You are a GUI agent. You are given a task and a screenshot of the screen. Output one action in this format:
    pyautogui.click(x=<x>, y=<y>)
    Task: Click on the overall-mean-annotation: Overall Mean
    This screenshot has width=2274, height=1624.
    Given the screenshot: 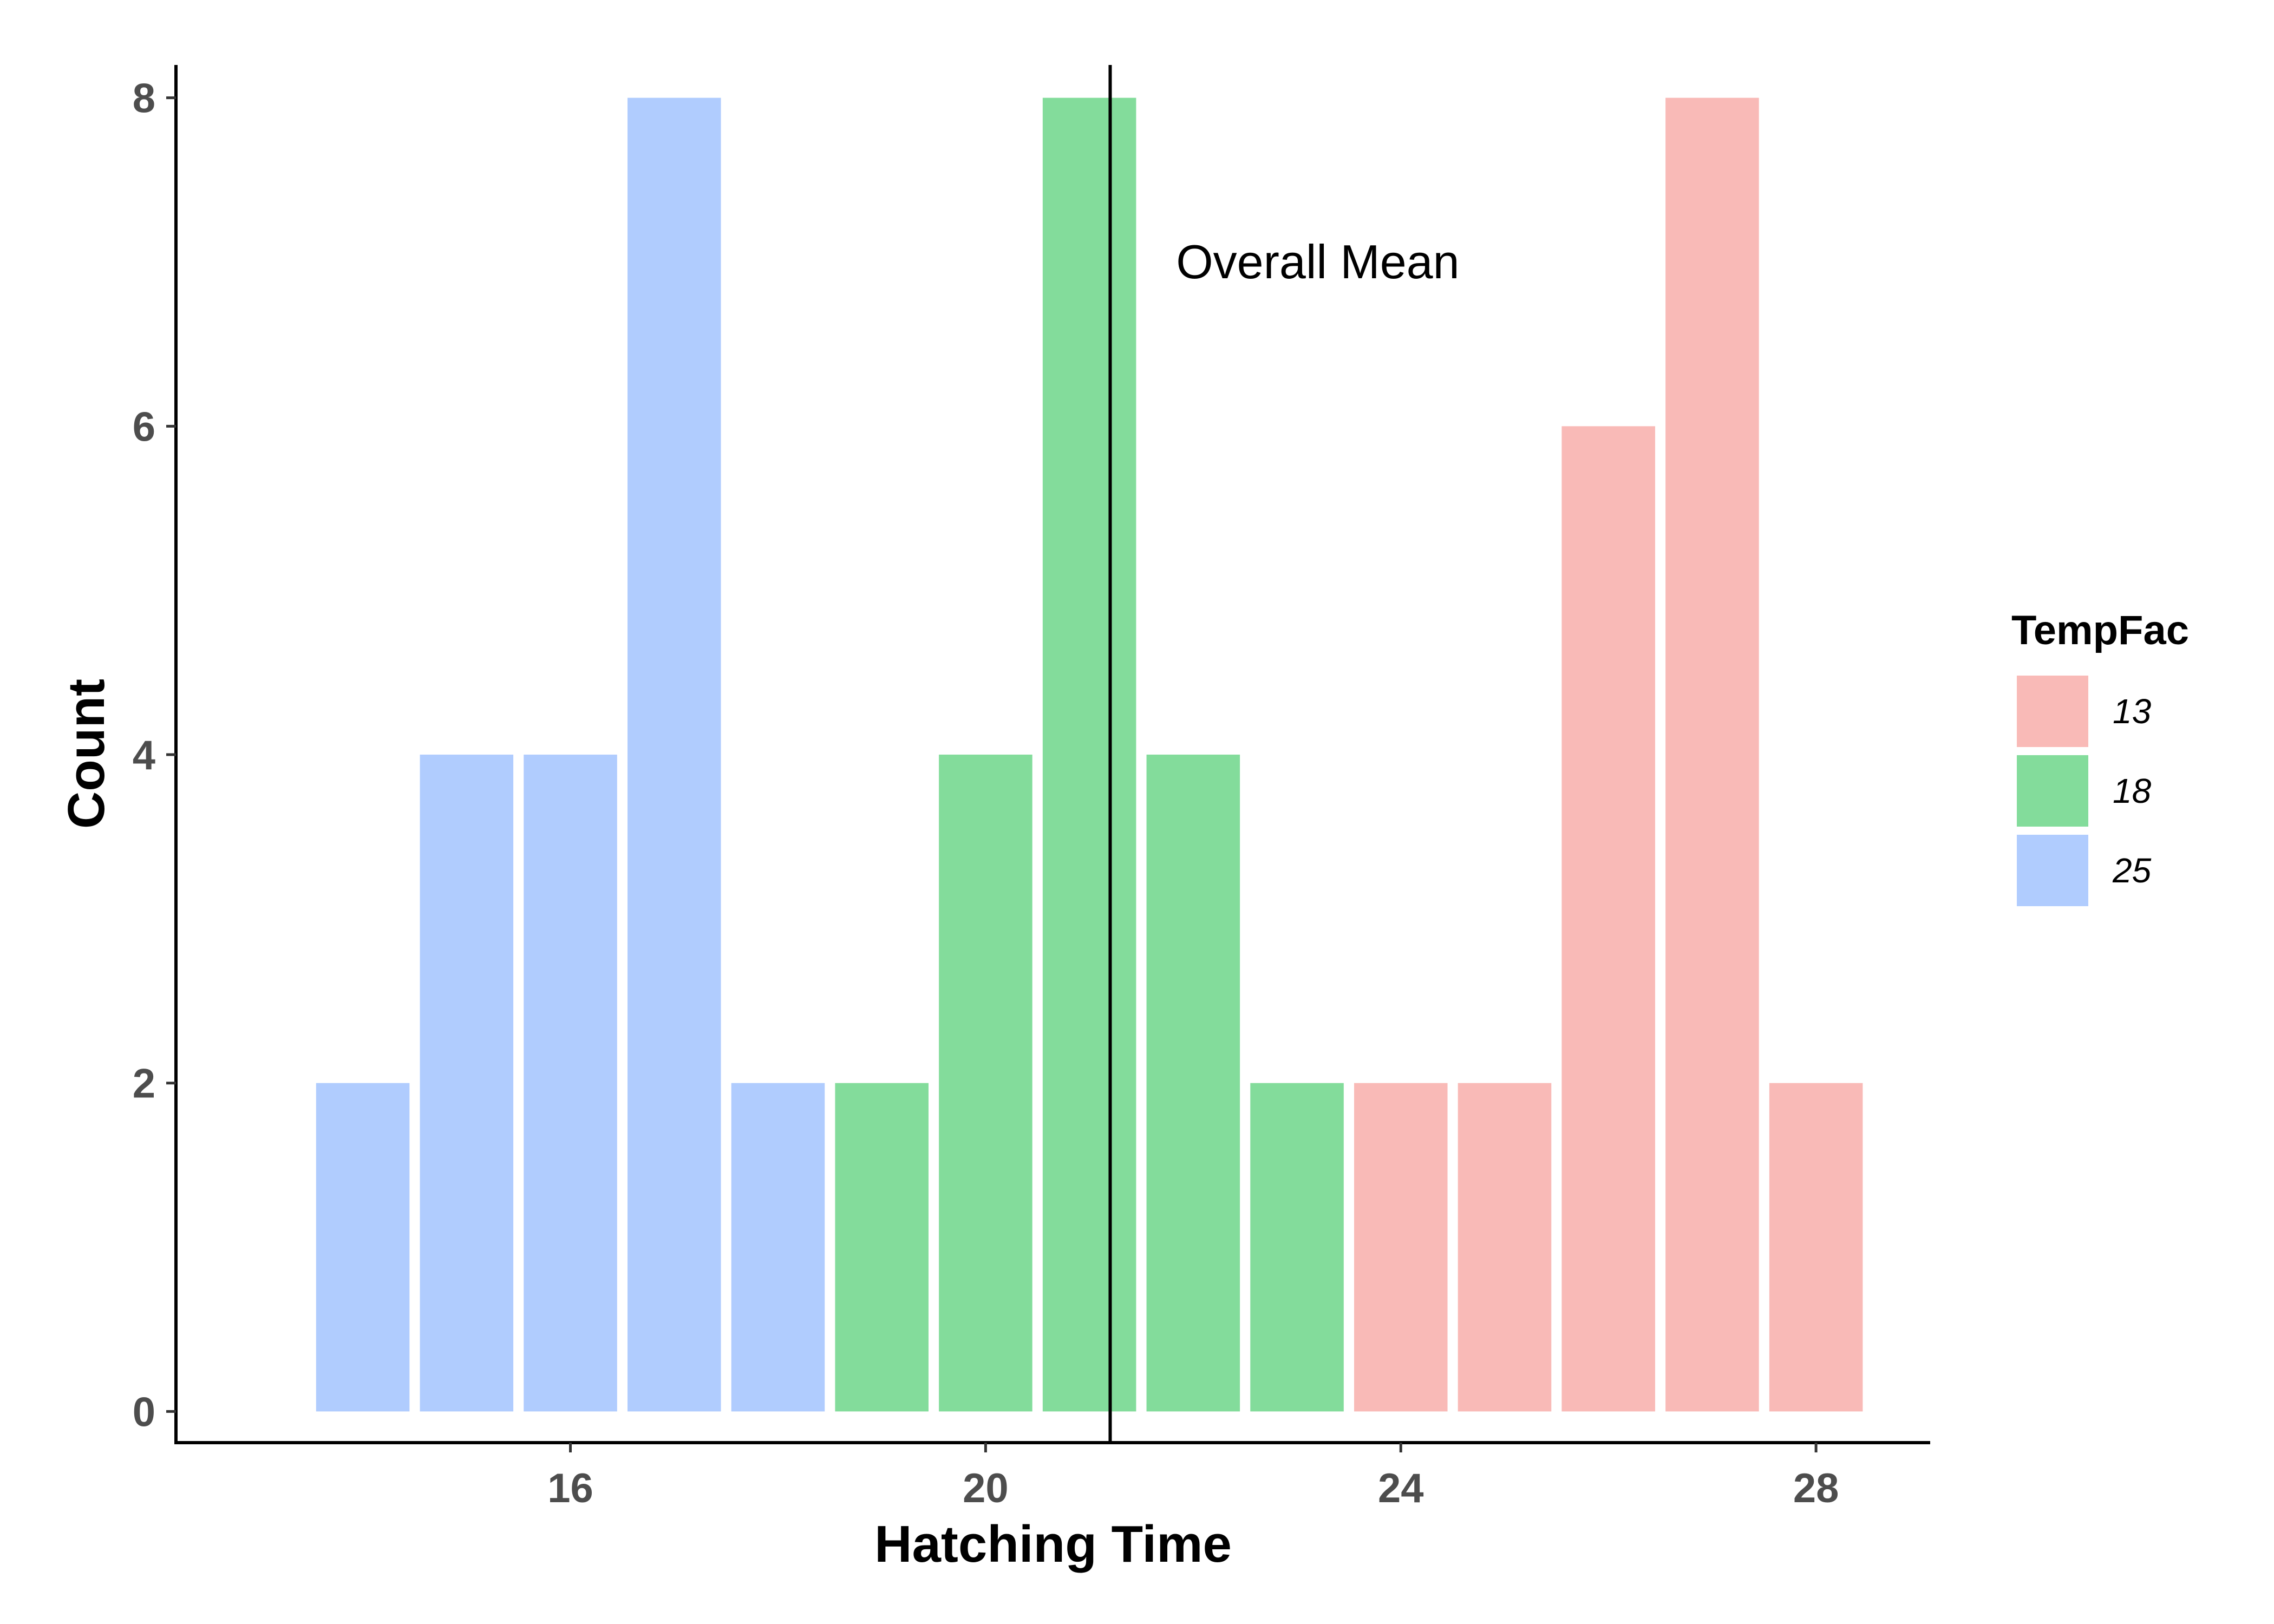 What is the action you would take?
    pyautogui.click(x=1318, y=262)
    